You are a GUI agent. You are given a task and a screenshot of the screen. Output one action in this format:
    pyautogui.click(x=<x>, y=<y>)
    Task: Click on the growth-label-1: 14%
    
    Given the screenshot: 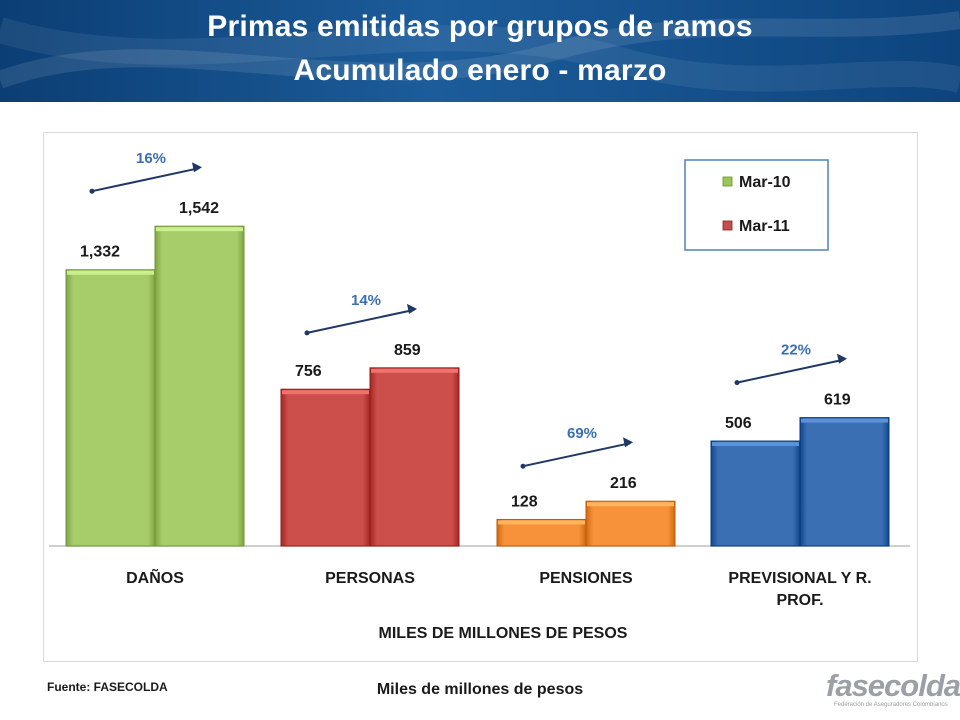 What is the action you would take?
    pyautogui.click(x=366, y=300)
    